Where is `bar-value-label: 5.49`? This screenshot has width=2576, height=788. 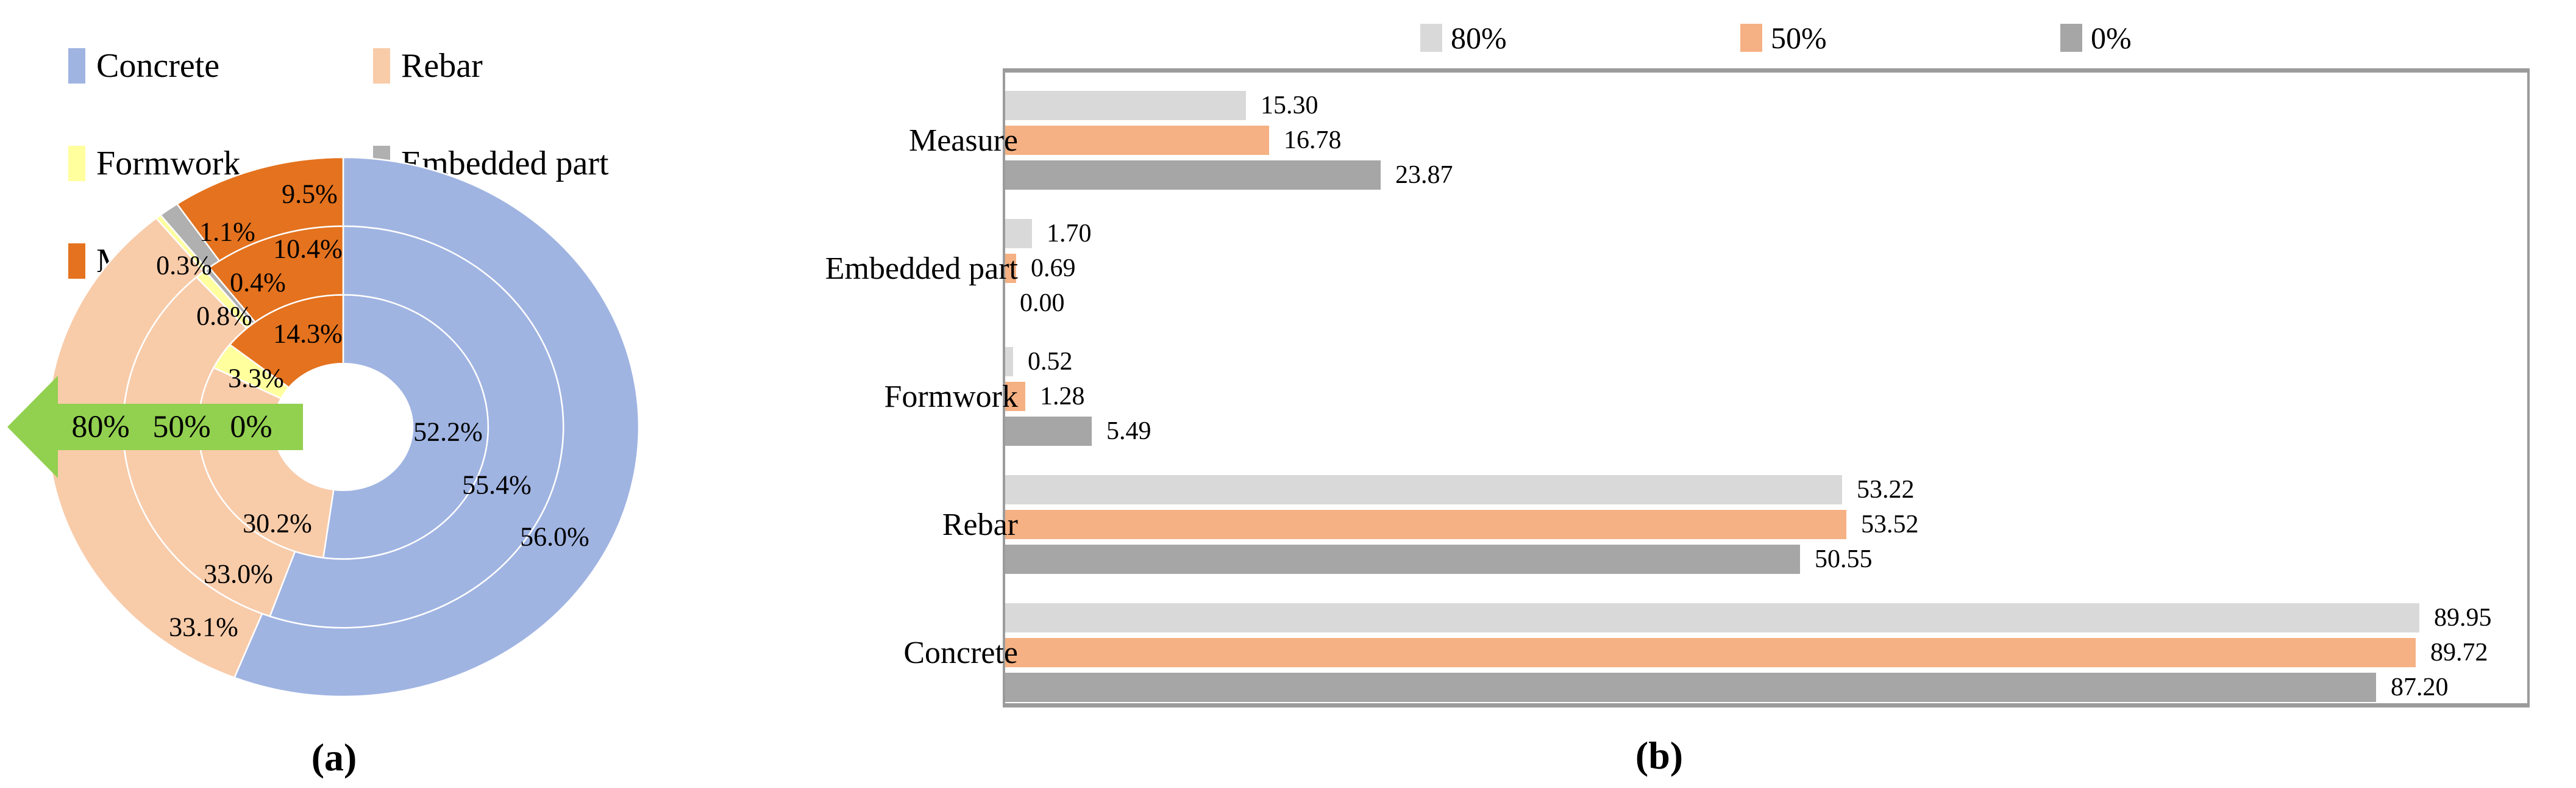 bar-value-label: 5.49 is located at coordinates (1128, 431).